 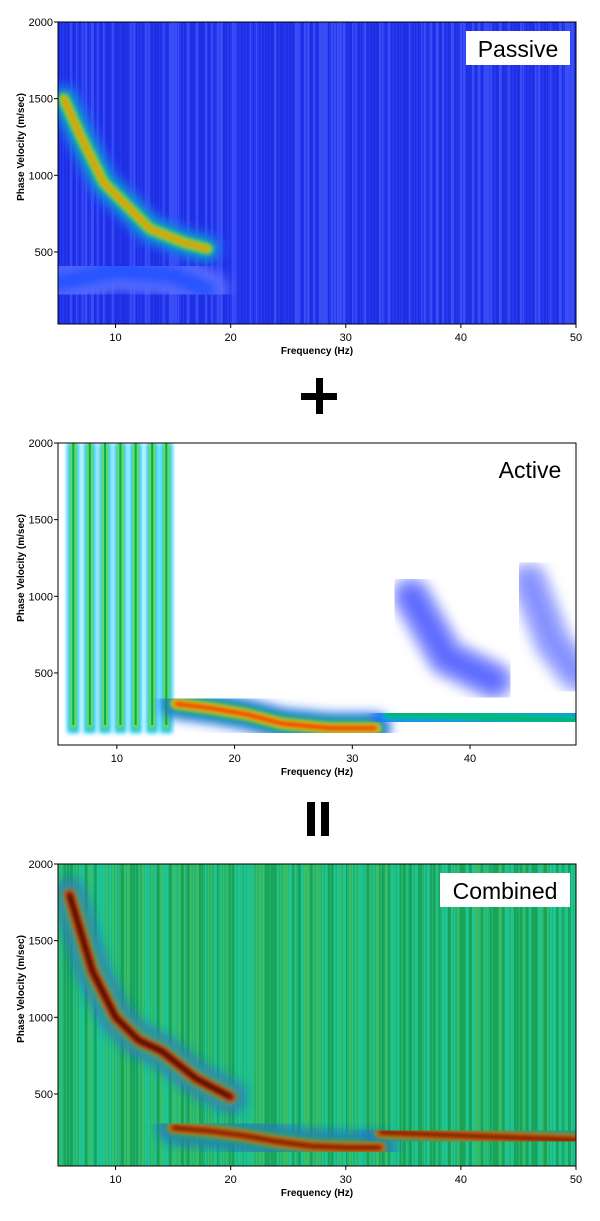 I want to click on panel-label-box: Combined, so click(x=505, y=890).